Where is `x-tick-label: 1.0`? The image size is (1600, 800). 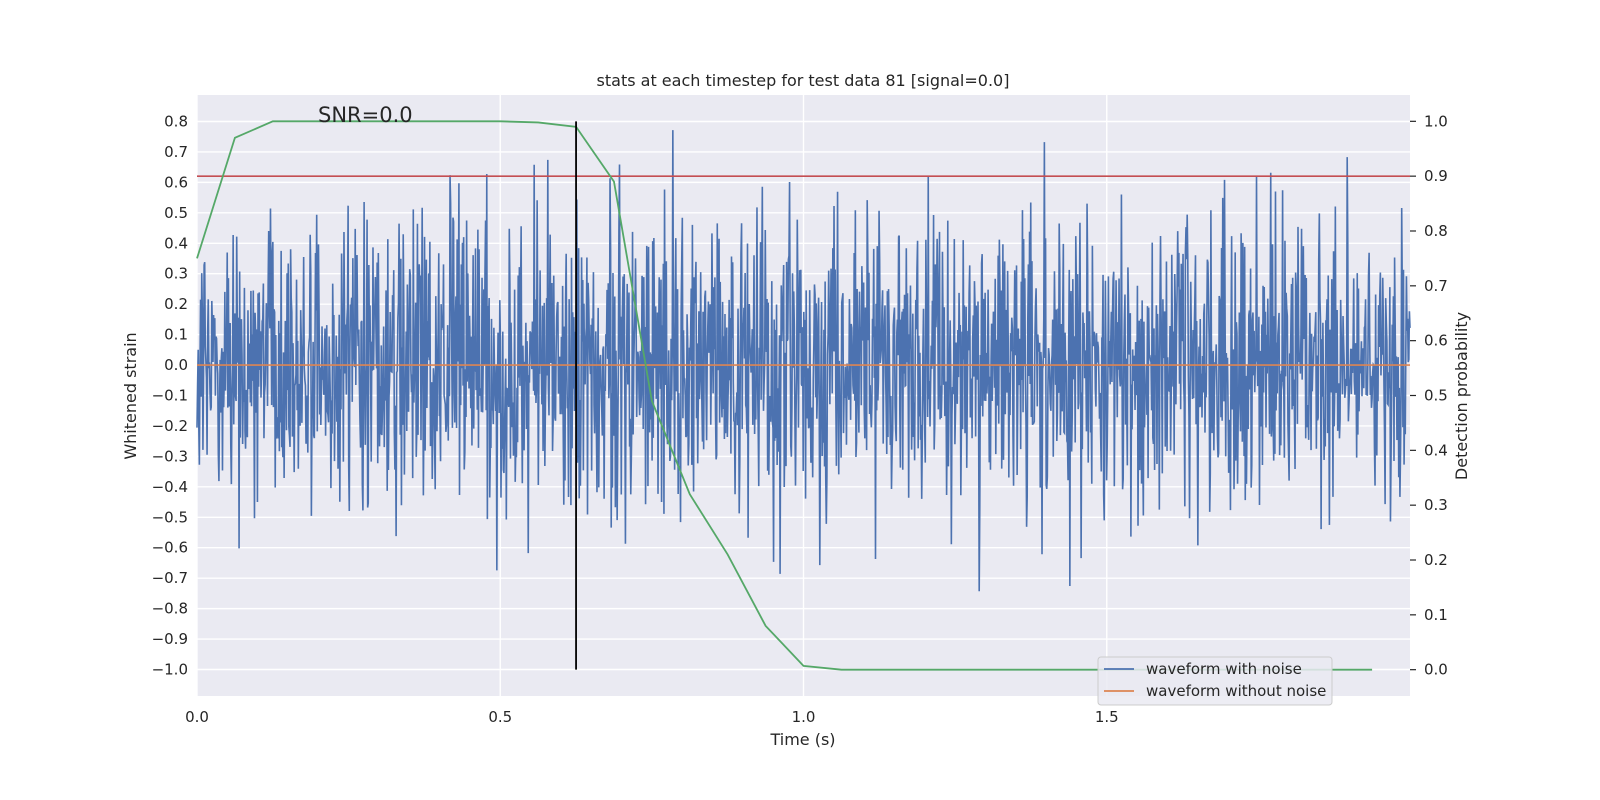 x-tick-label: 1.0 is located at coordinates (804, 717).